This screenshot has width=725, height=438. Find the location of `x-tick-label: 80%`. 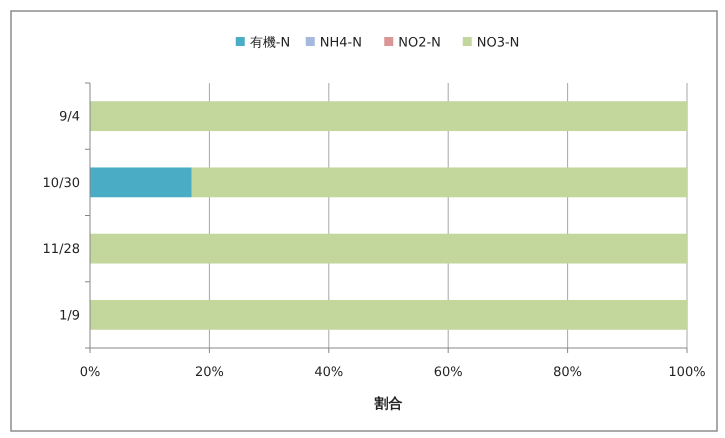

x-tick-label: 80% is located at coordinates (567, 372).